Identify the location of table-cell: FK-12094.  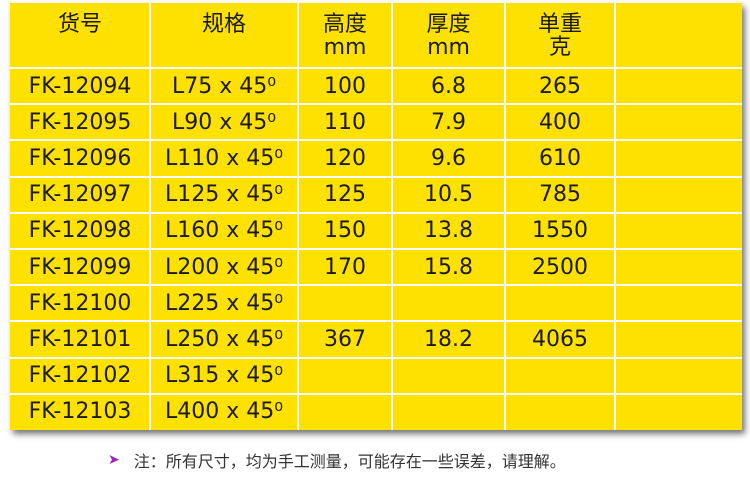
(80, 86).